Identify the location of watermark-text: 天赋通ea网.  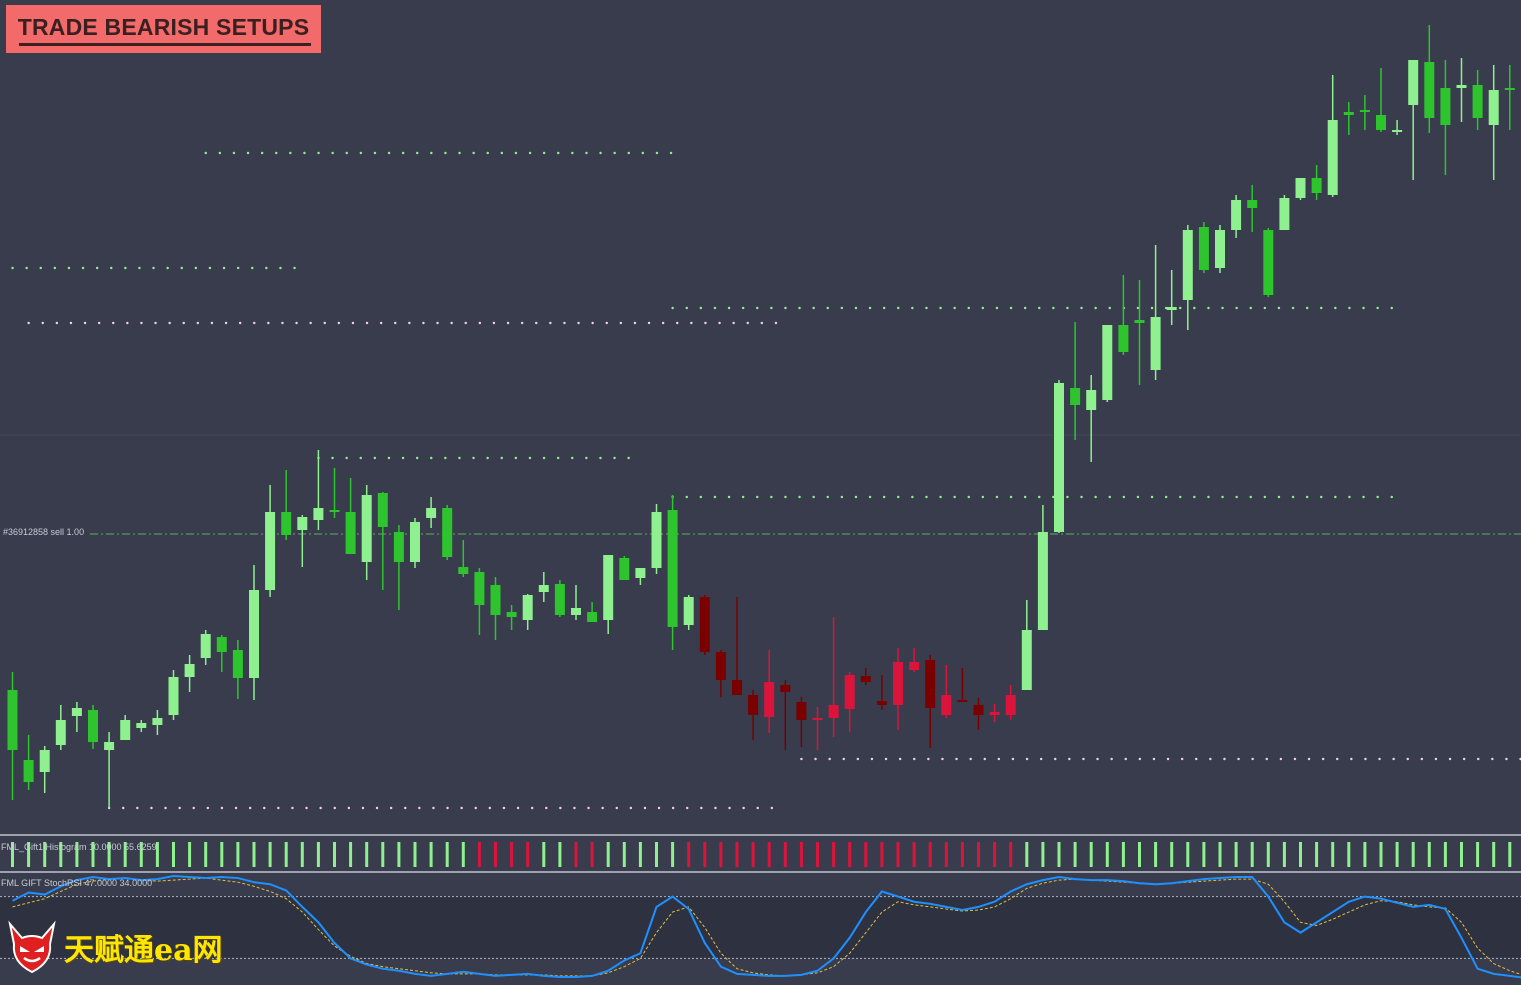
(143, 950).